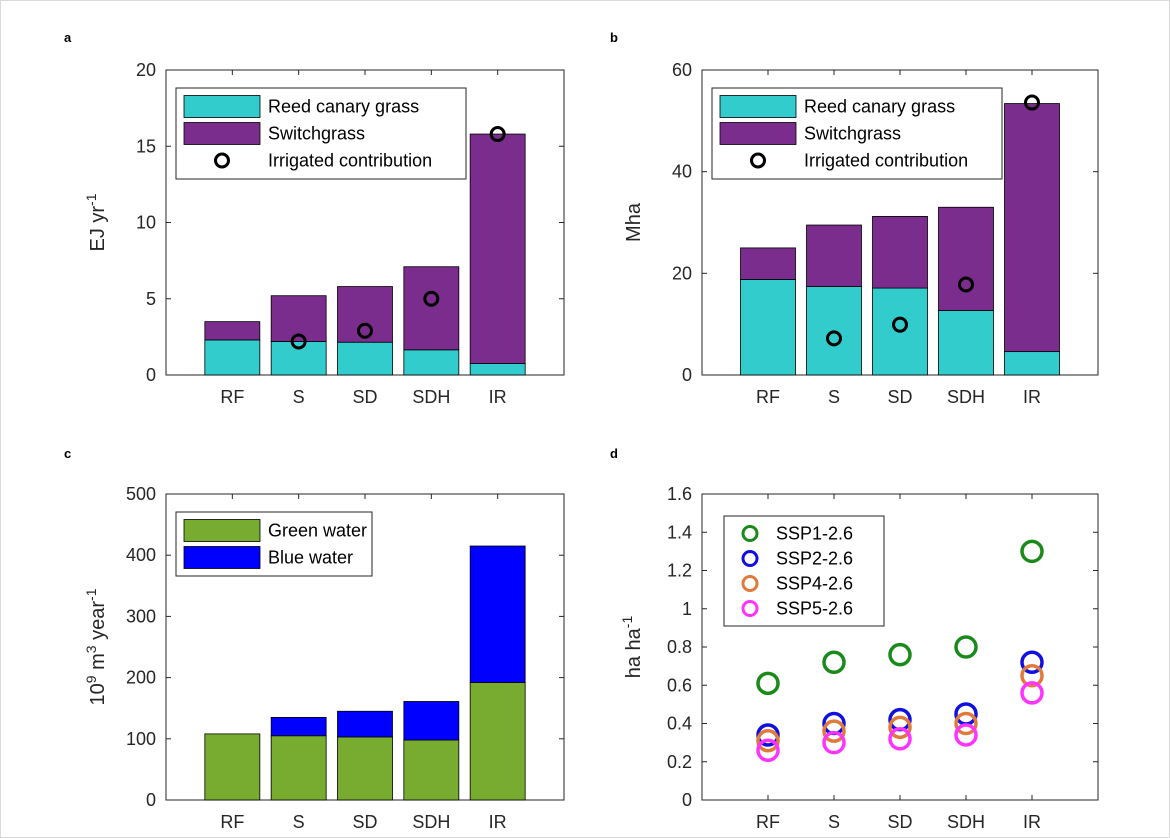  I want to click on legend-label: SSP5-2.6, so click(814, 609).